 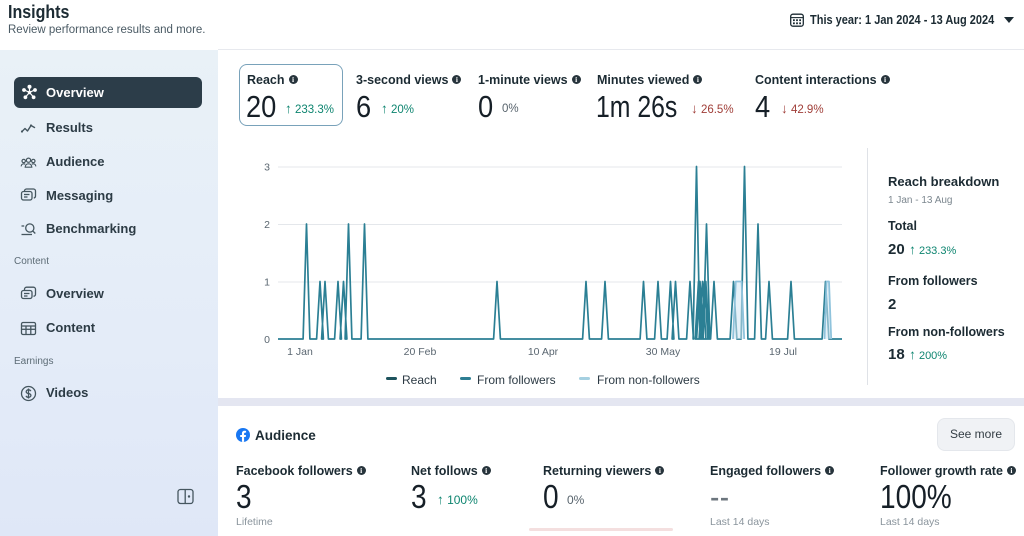 I want to click on svg-text: 1, so click(x=267, y=283).